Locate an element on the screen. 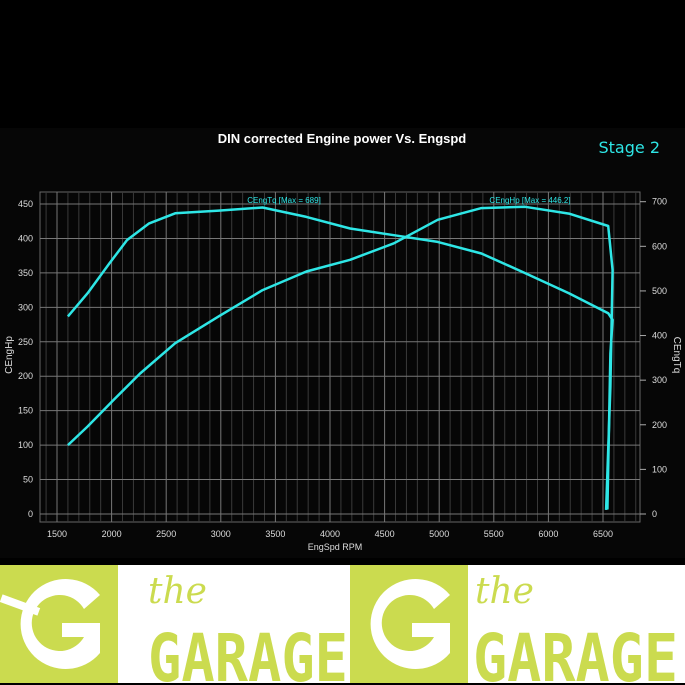 The width and height of the screenshot is (685, 685). right-tick-label: 200 is located at coordinates (659, 425).